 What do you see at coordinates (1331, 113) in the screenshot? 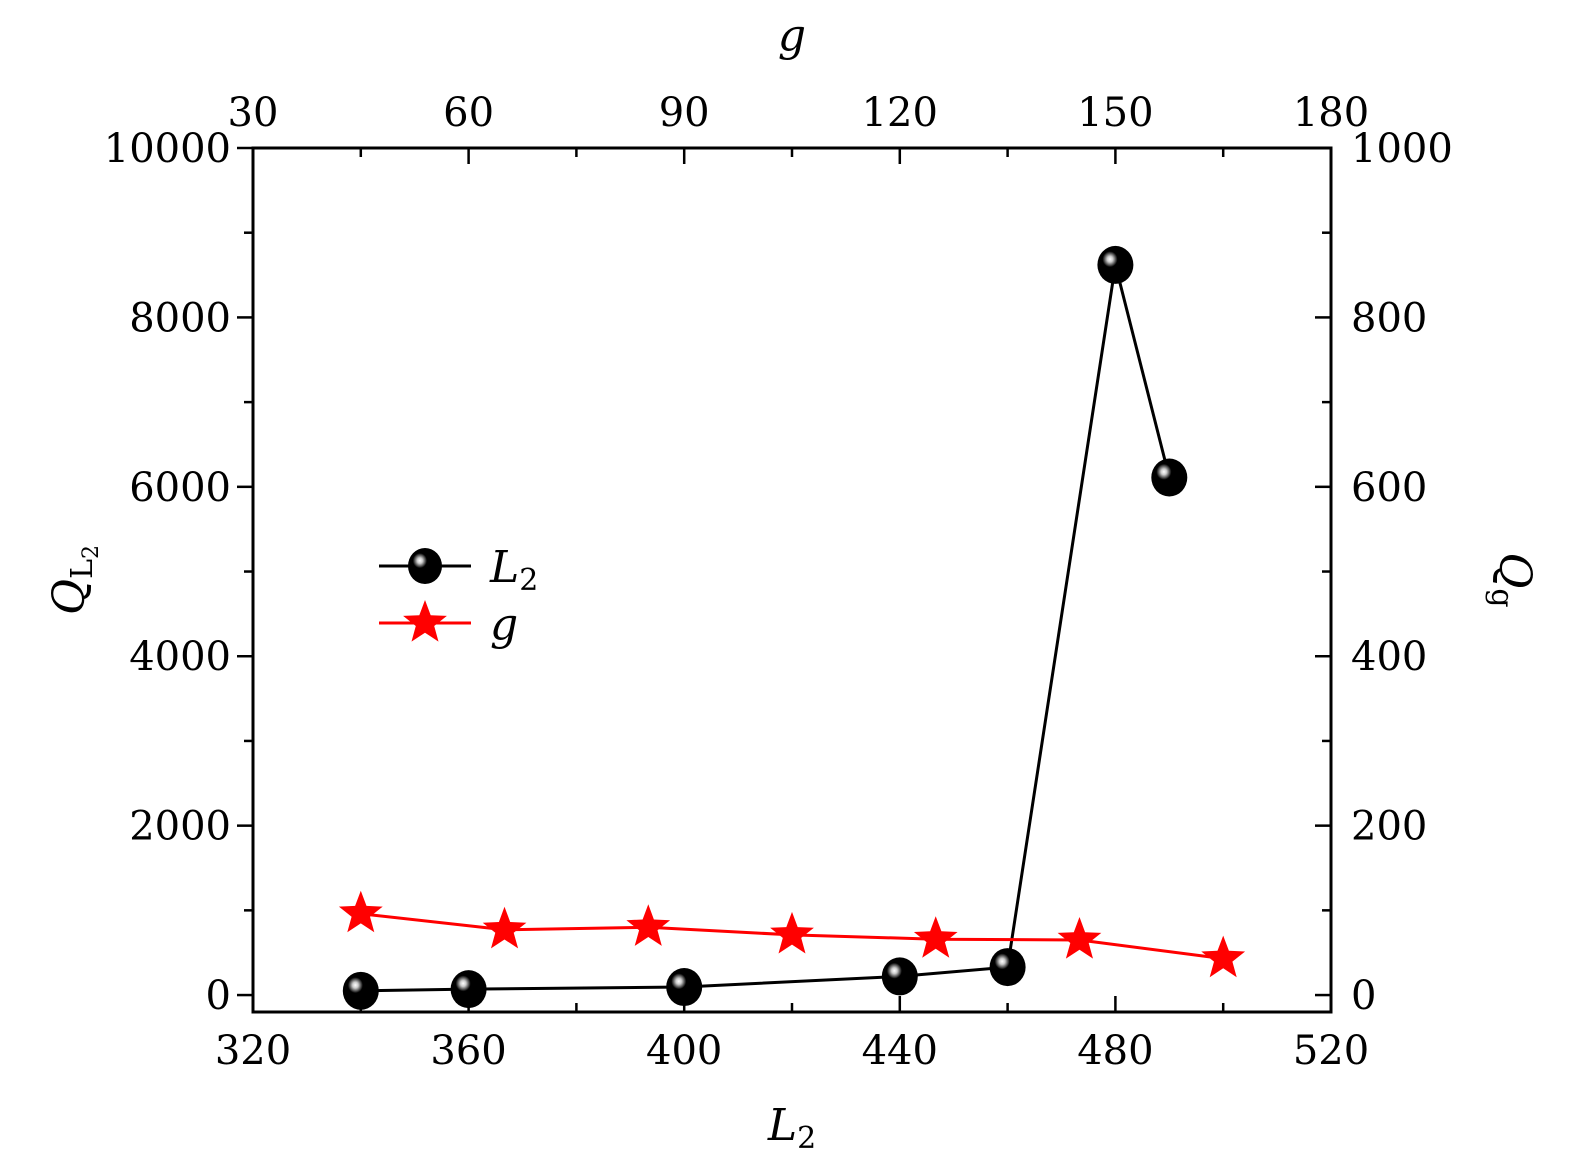
I see `top-x-tick-label: 180` at bounding box center [1331, 113].